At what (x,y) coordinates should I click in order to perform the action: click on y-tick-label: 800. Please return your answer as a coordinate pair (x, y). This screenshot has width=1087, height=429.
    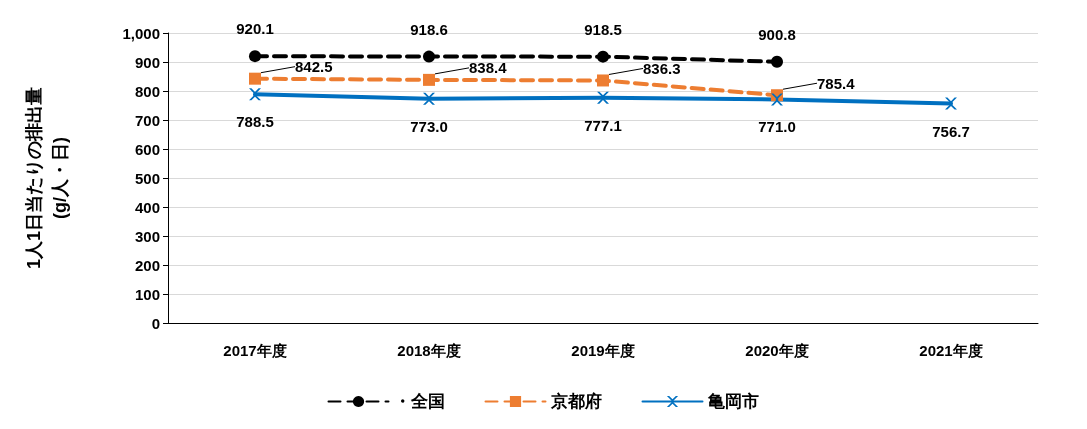
    Looking at the image, I should click on (147, 91).